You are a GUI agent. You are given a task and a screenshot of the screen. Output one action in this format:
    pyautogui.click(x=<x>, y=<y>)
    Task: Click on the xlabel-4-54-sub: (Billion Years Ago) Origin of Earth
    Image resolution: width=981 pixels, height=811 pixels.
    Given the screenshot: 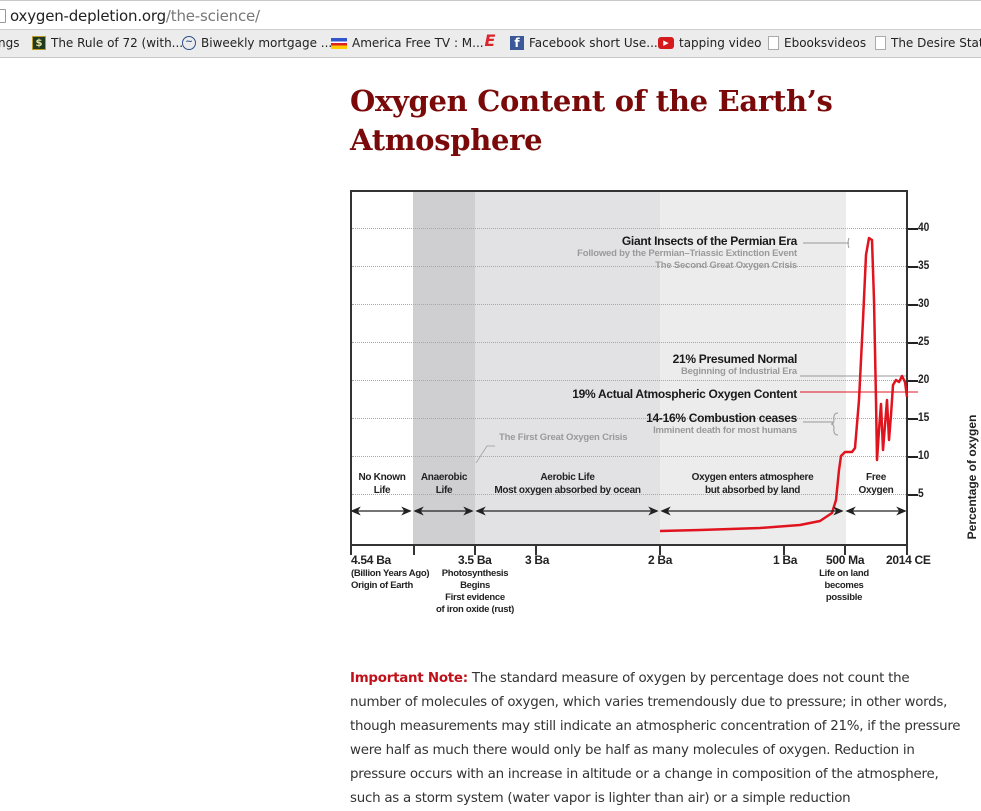 What is the action you would take?
    pyautogui.click(x=390, y=579)
    